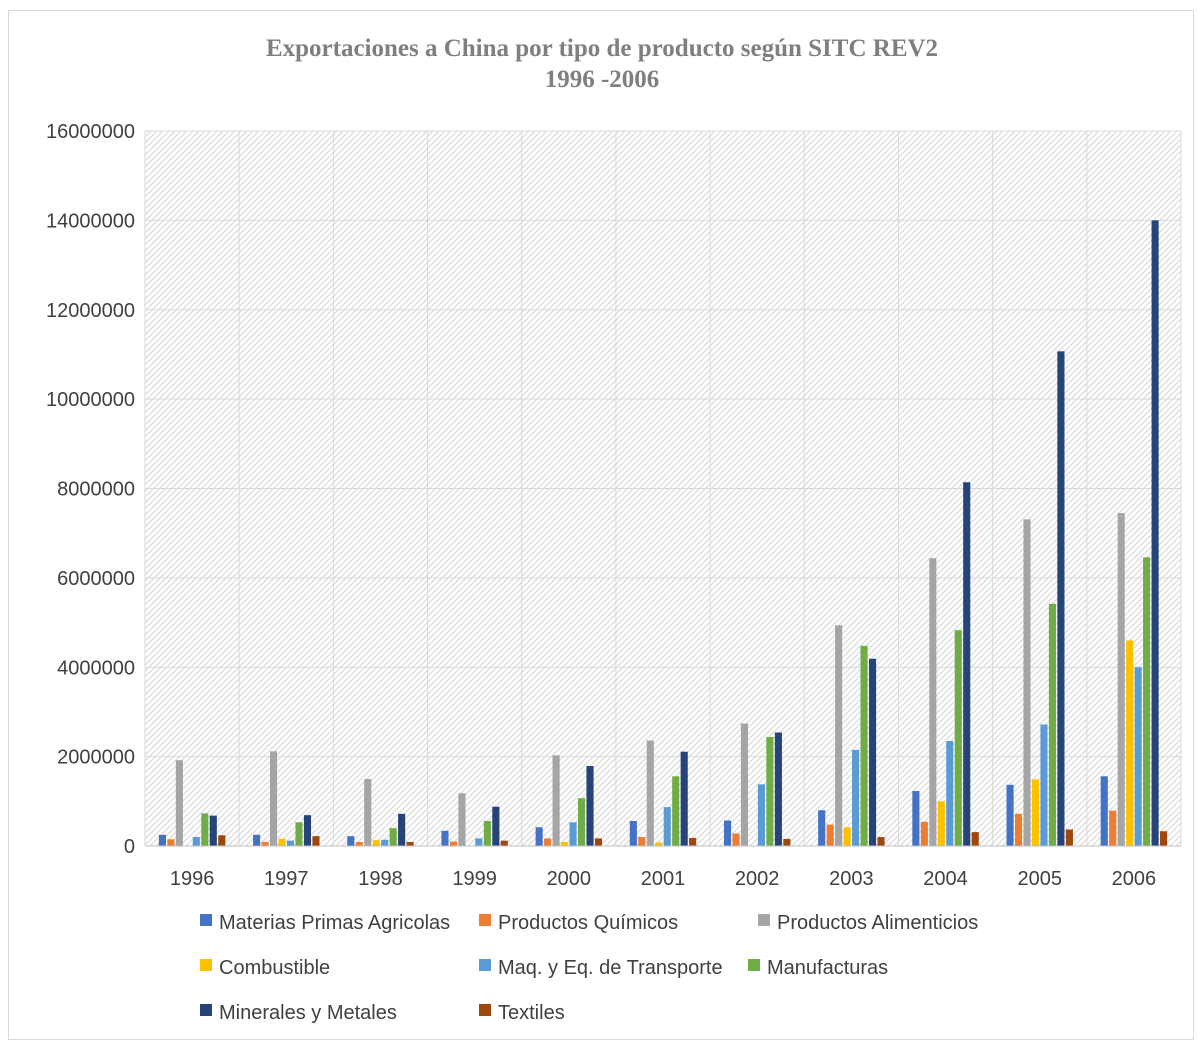 The height and width of the screenshot is (1044, 1198). What do you see at coordinates (96, 490) in the screenshot?
I see `y-tick-label: 8000000` at bounding box center [96, 490].